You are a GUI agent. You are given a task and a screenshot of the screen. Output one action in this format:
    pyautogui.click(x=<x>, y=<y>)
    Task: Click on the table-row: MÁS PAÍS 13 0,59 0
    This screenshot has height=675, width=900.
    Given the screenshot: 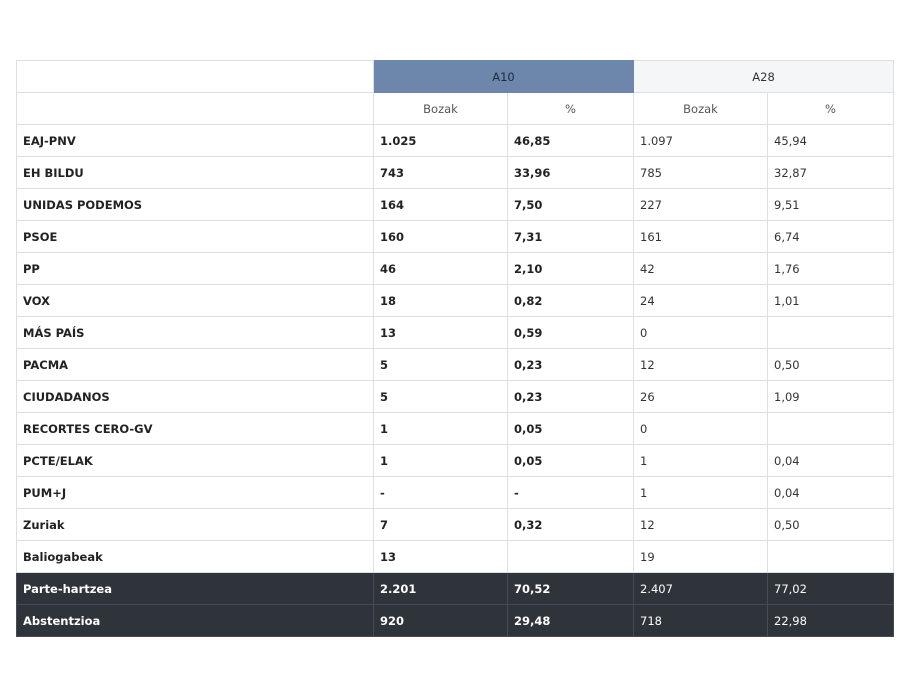 What is the action you would take?
    pyautogui.click(x=455, y=332)
    